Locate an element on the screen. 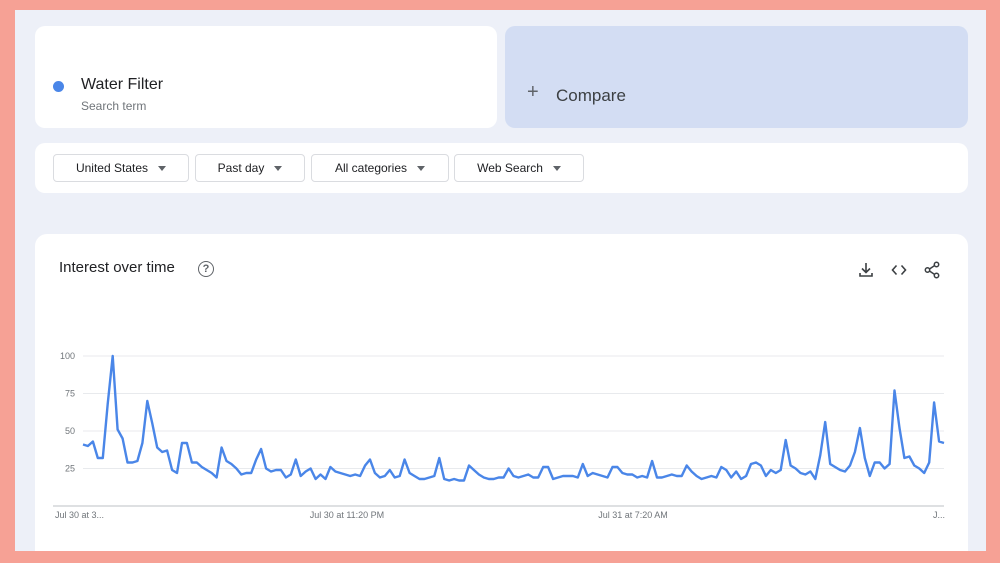 The height and width of the screenshot is (563, 1000). time-range-filter-dropdown: Past day is located at coordinates (250, 168).